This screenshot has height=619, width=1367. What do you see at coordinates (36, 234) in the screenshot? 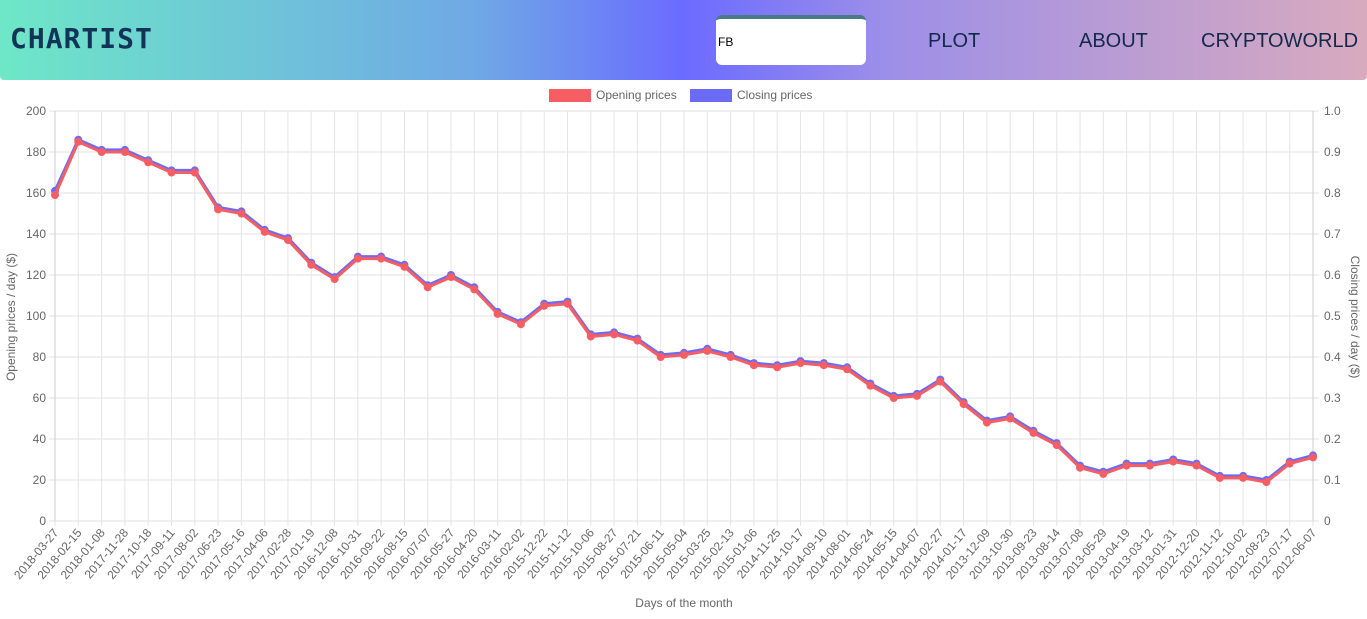
I see `left-tick-label: 140` at bounding box center [36, 234].